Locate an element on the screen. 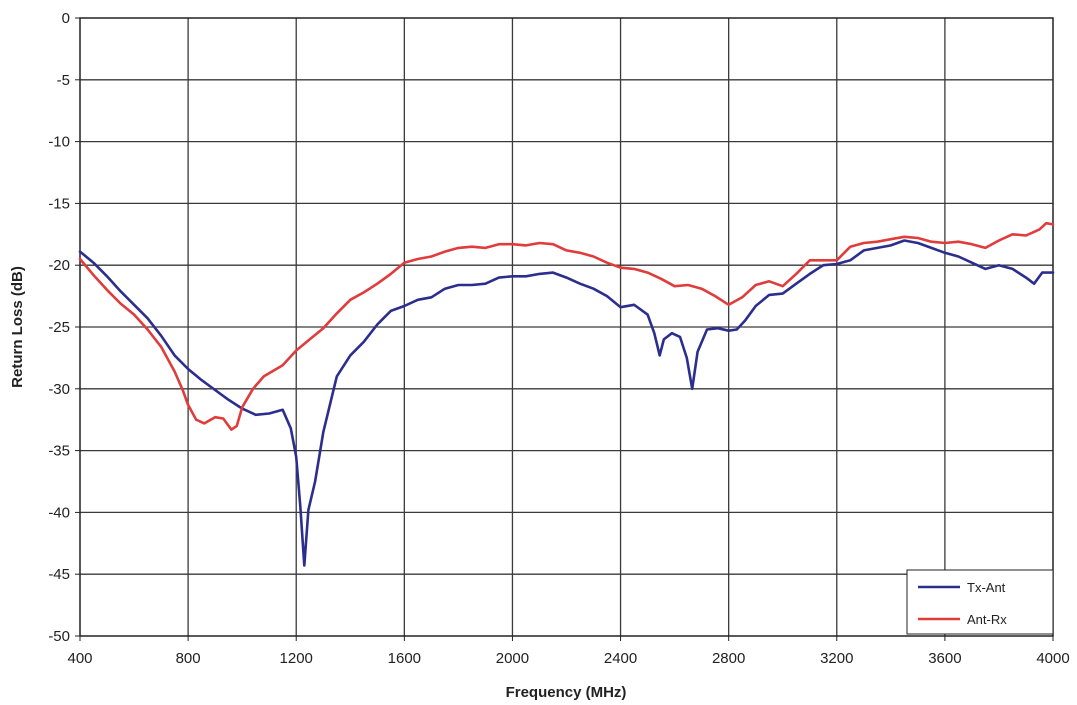 This screenshot has width=1077, height=705. x-tick-label: 2000 is located at coordinates (512, 658).